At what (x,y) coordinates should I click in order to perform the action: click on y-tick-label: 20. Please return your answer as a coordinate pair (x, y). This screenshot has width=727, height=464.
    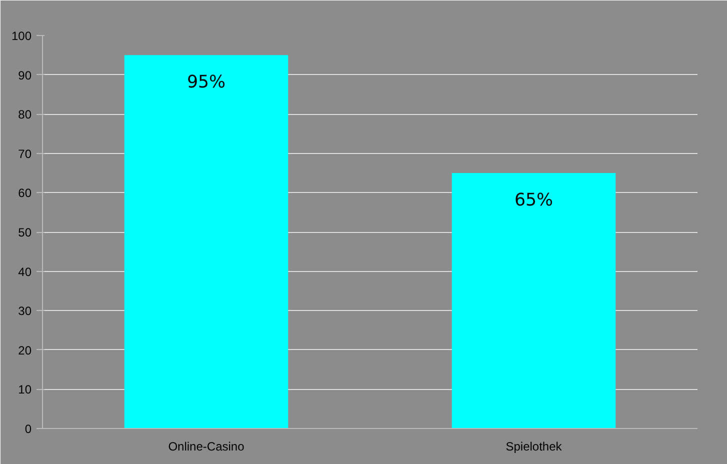
    Looking at the image, I should click on (25, 350).